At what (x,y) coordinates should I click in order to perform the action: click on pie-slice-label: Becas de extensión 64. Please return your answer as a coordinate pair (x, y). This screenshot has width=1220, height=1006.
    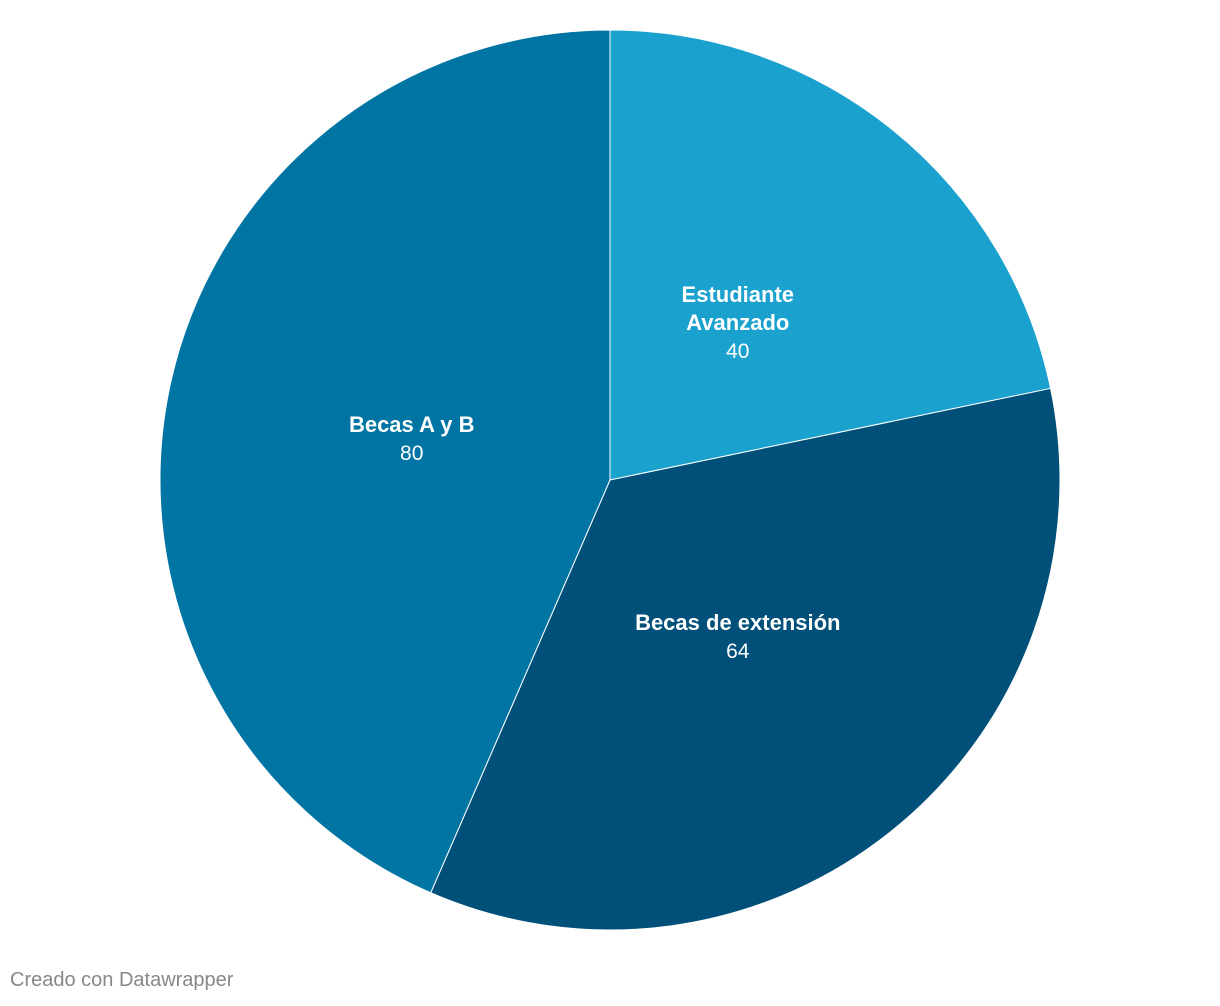
    Looking at the image, I should click on (737, 636).